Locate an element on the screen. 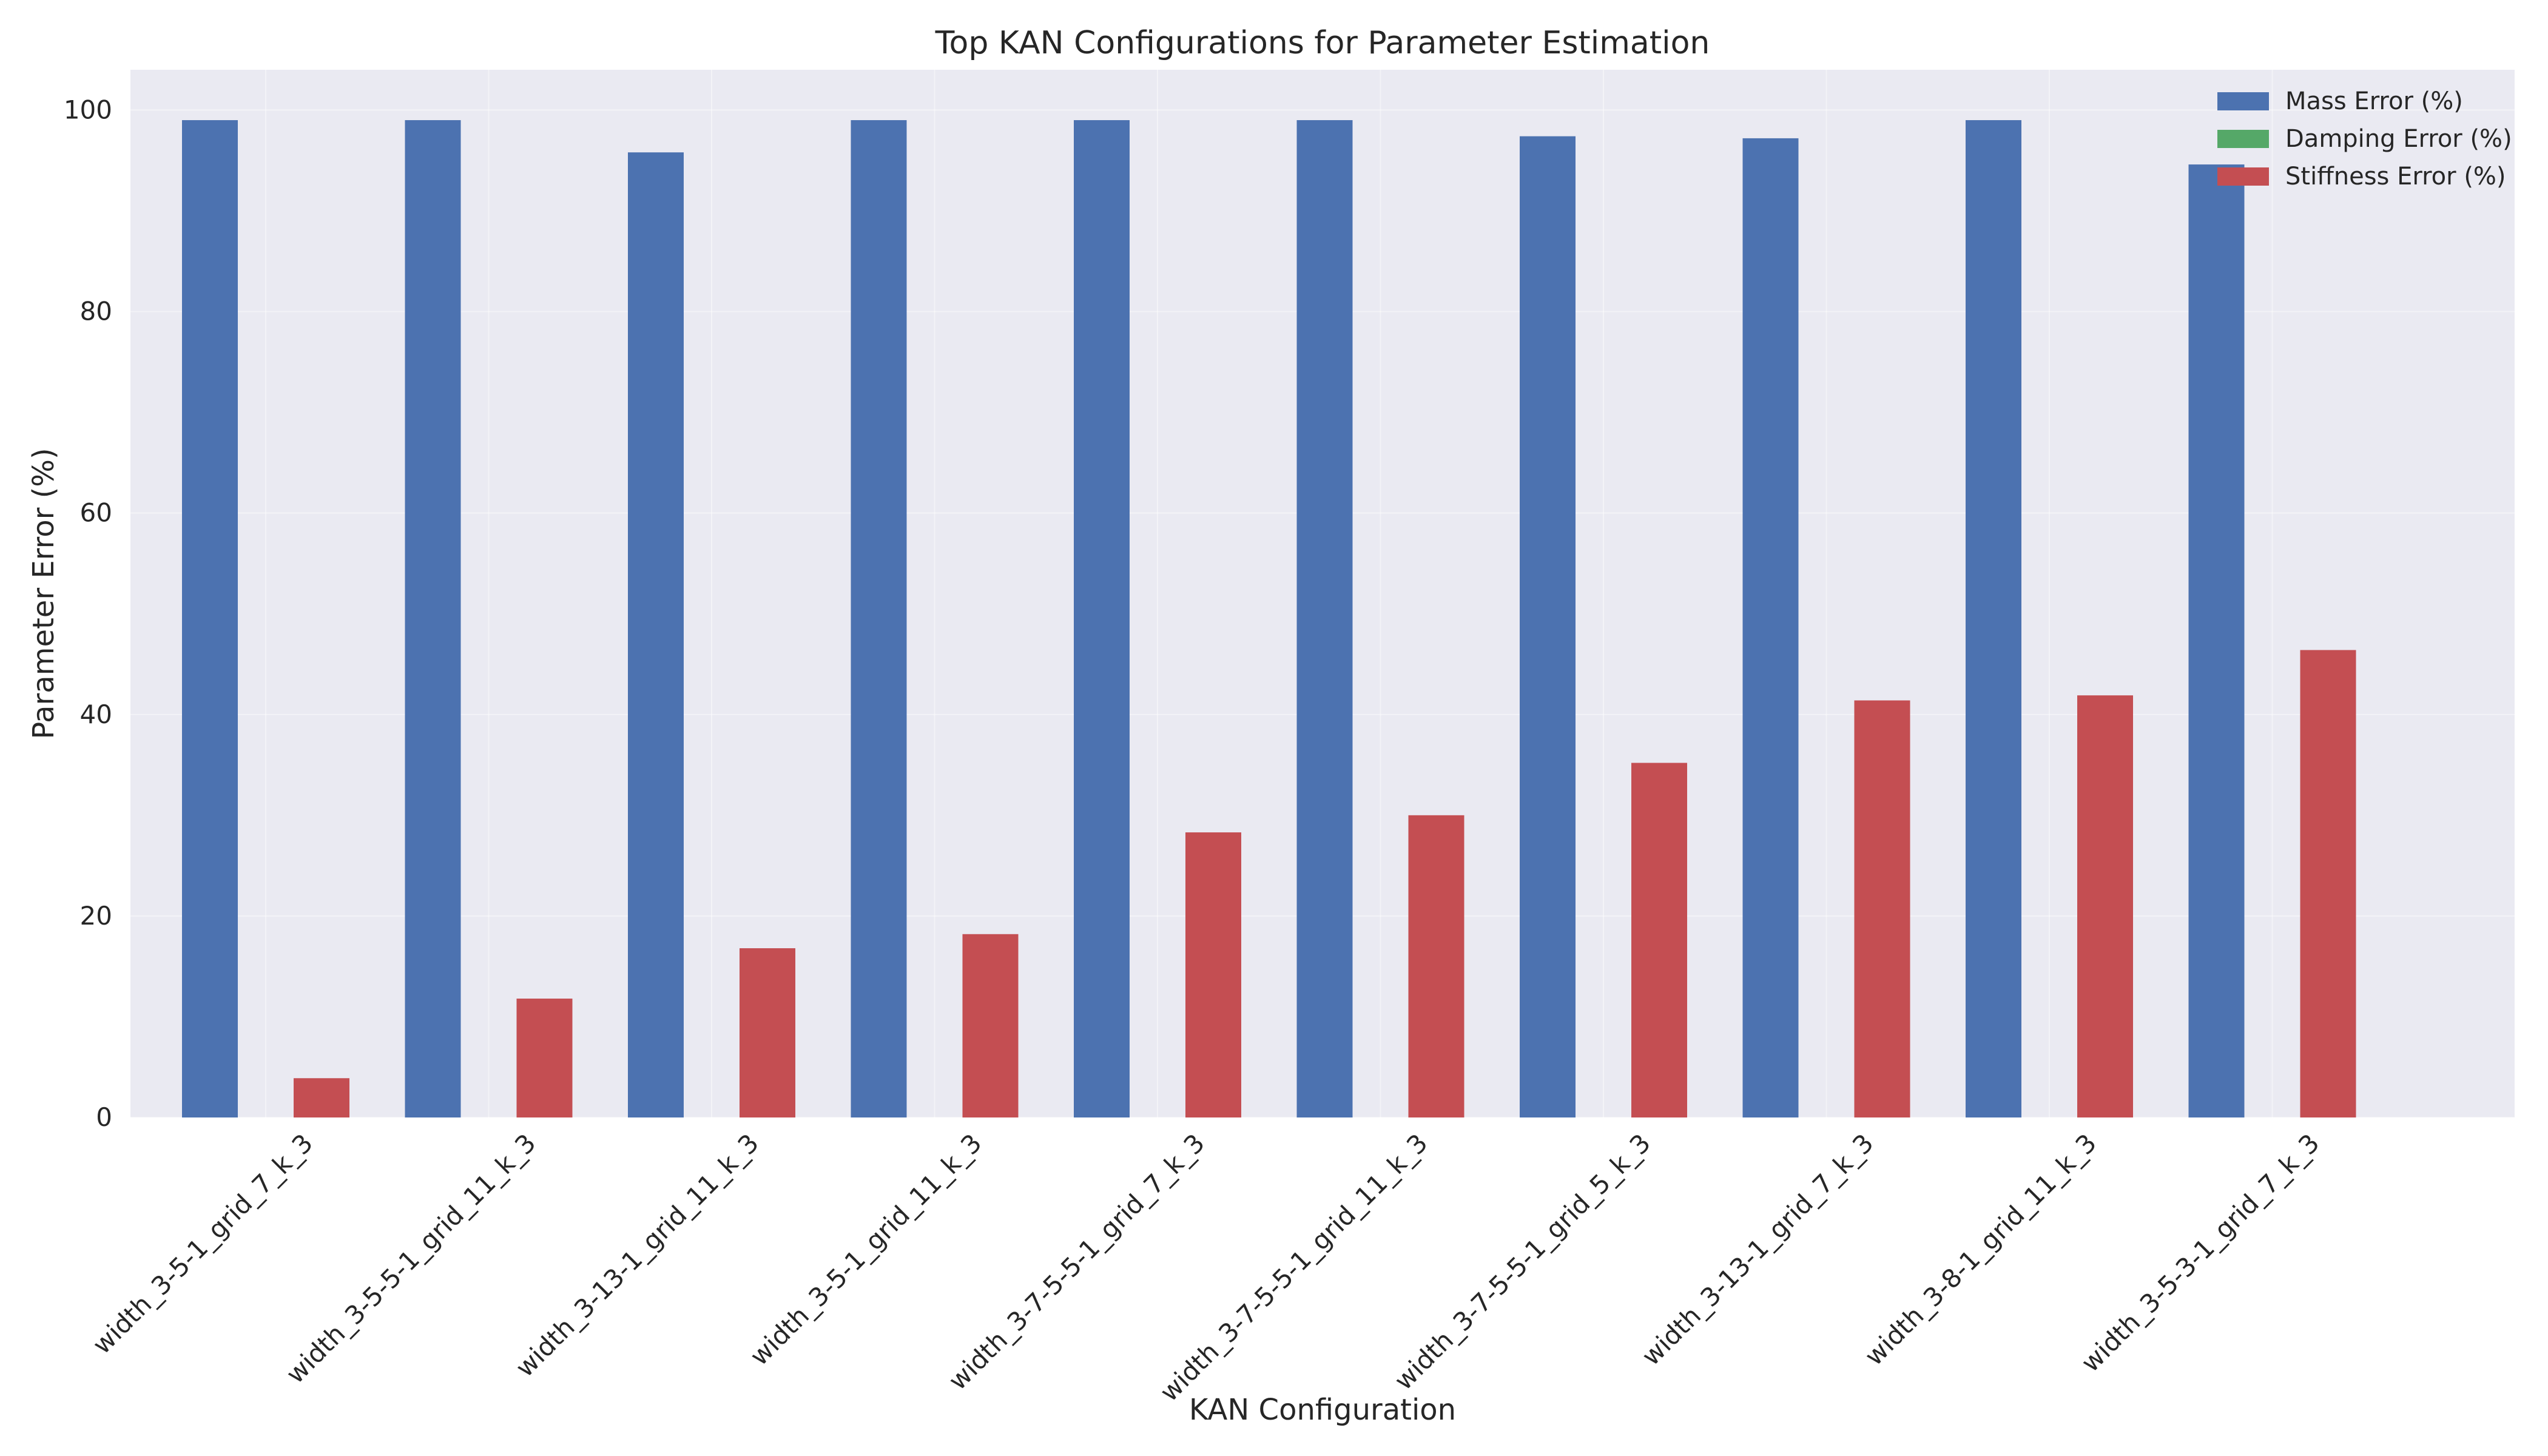 The image size is (2548, 1456). x-axis-label: KAN Configuration is located at coordinates (1322, 1410).